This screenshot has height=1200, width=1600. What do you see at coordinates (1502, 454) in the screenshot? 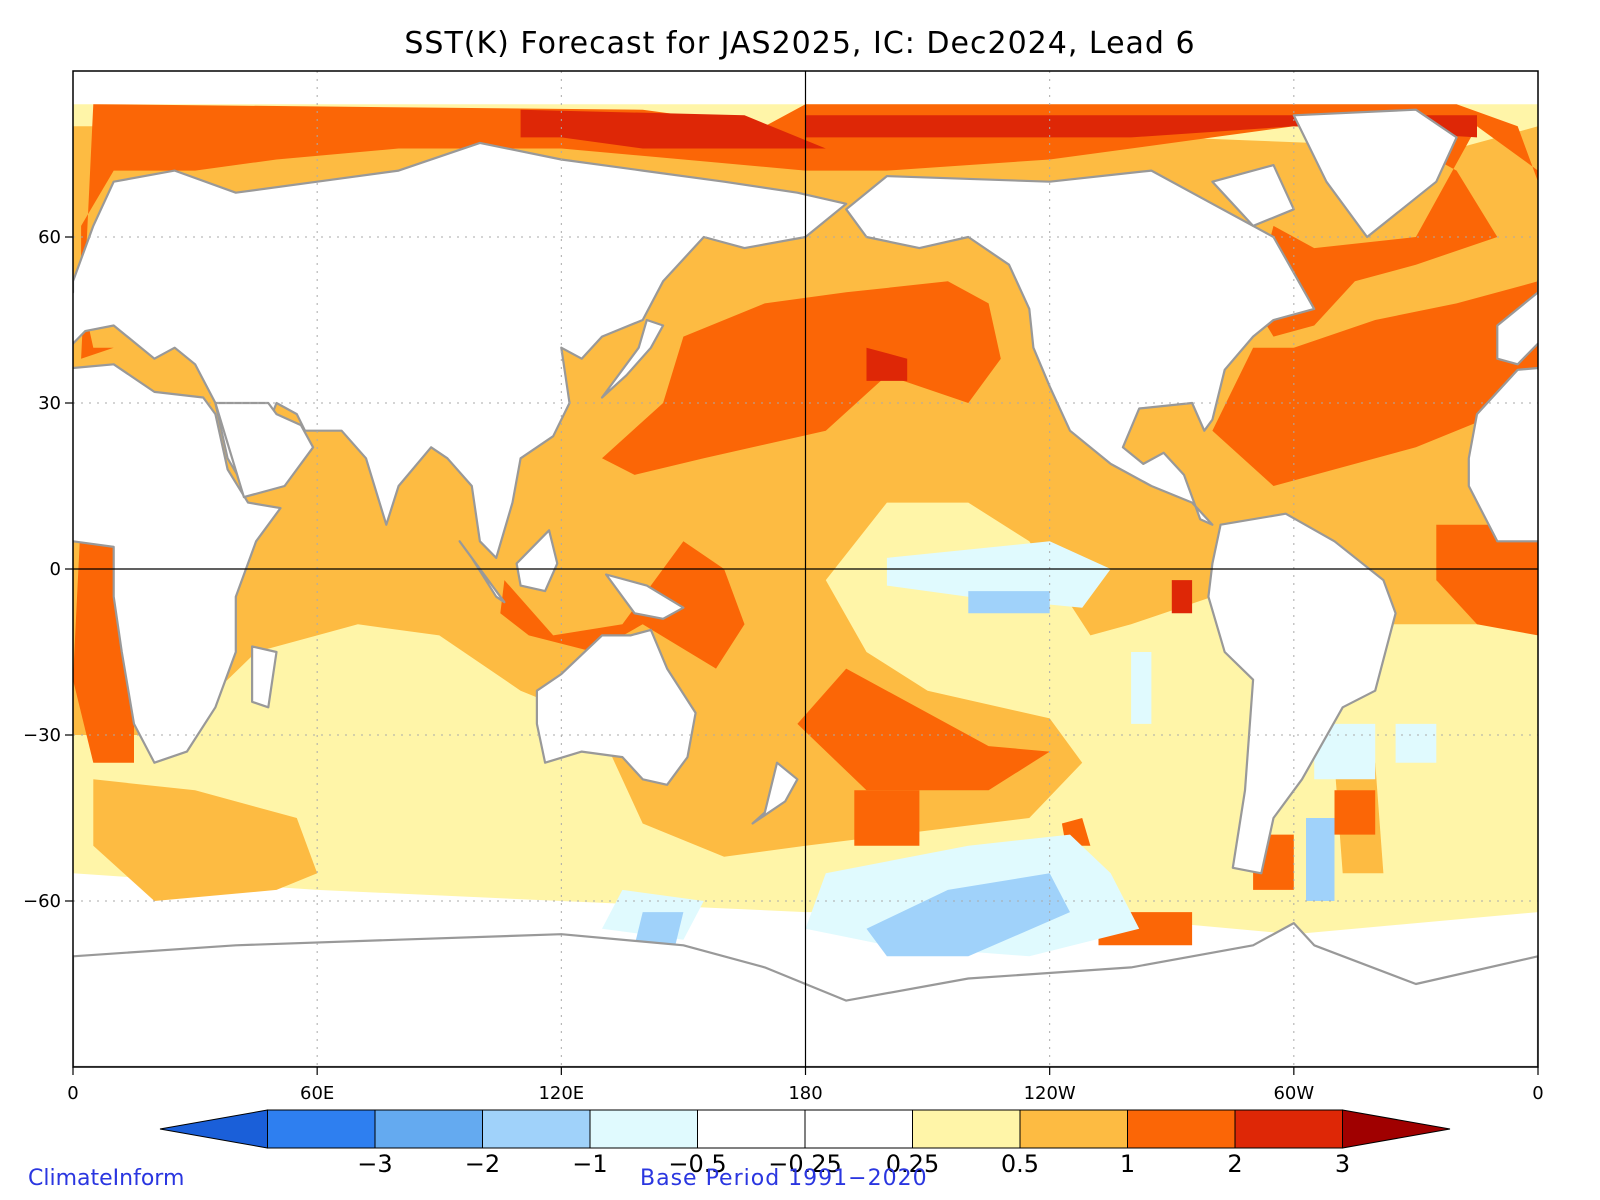
I see `land-africa-wrap` at bounding box center [1502, 454].